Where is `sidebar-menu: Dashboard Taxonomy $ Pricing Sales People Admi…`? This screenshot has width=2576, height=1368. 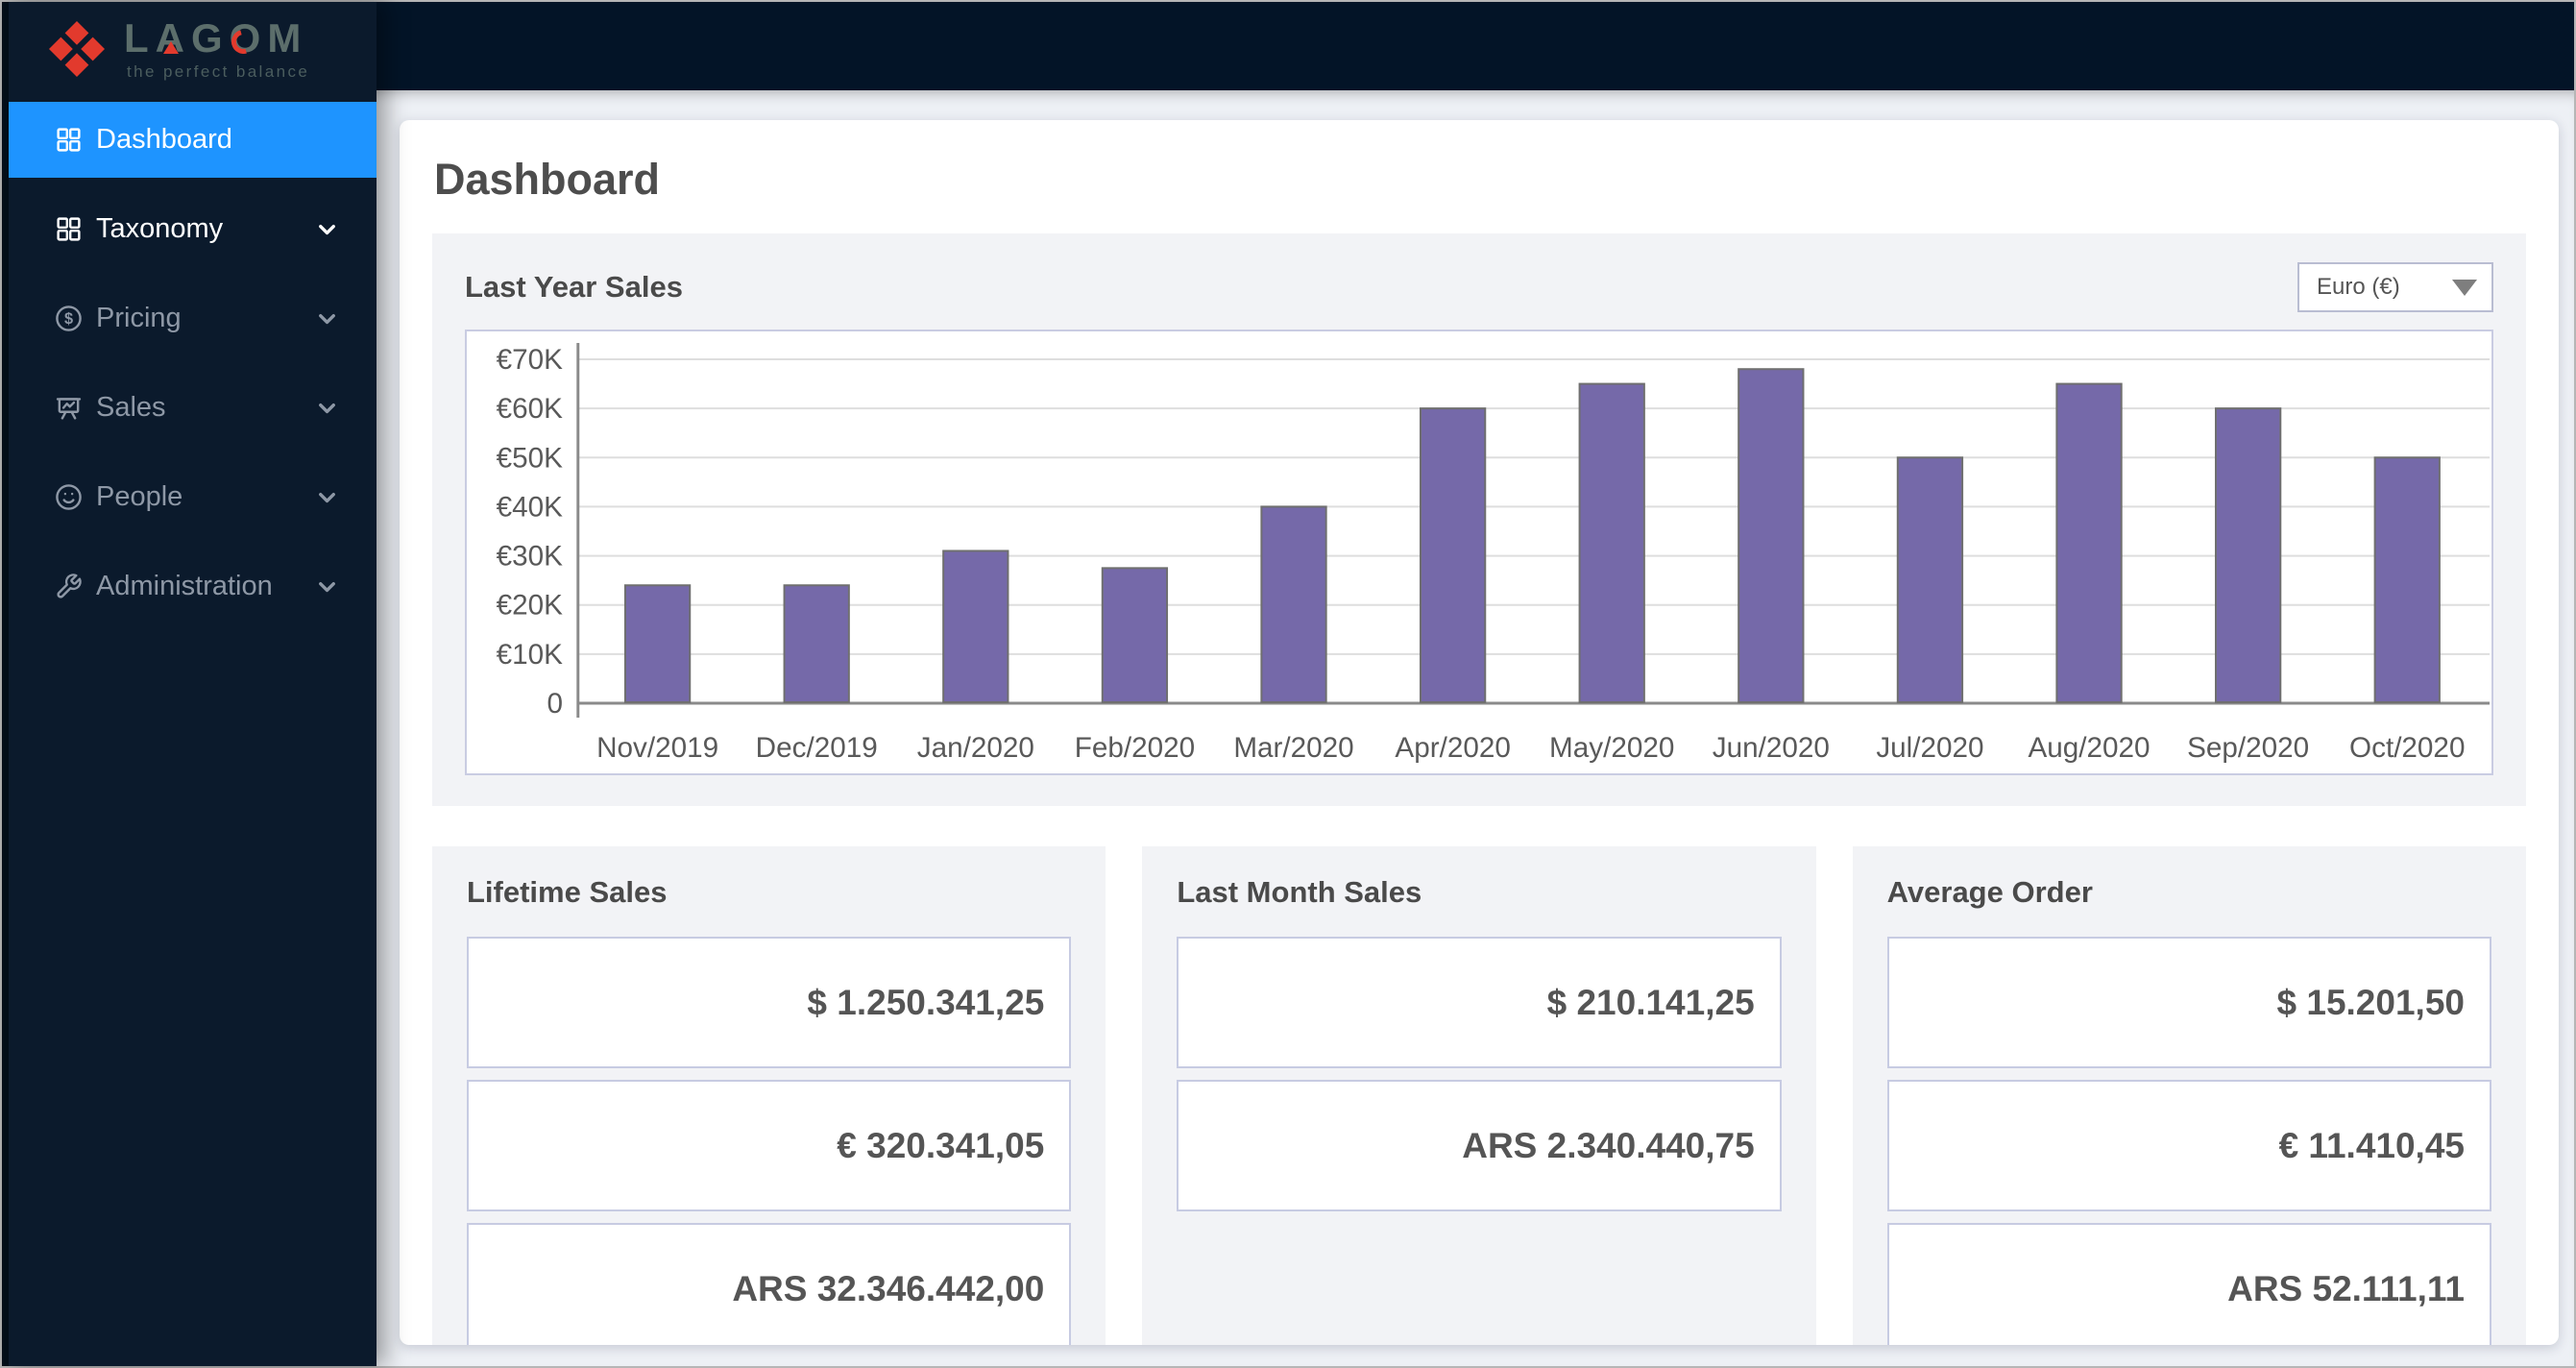 sidebar-menu: Dashboard Taxonomy $ Pricing Sales People Admi… is located at coordinates (190, 360).